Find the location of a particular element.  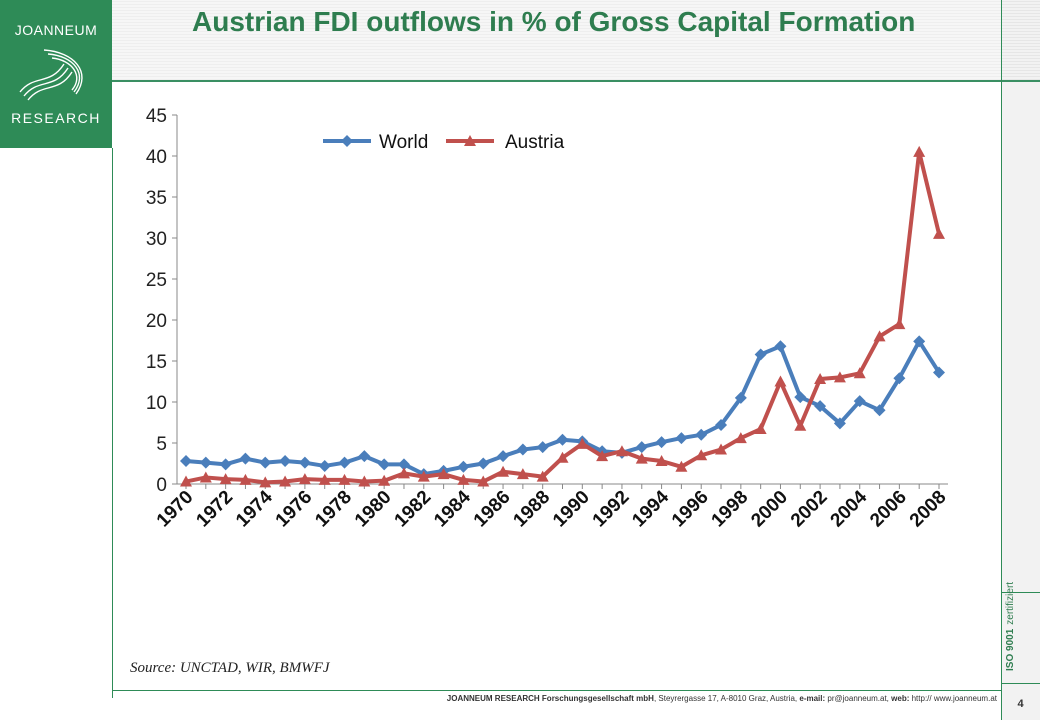

y-tick-label: 10 is located at coordinates (156, 403).